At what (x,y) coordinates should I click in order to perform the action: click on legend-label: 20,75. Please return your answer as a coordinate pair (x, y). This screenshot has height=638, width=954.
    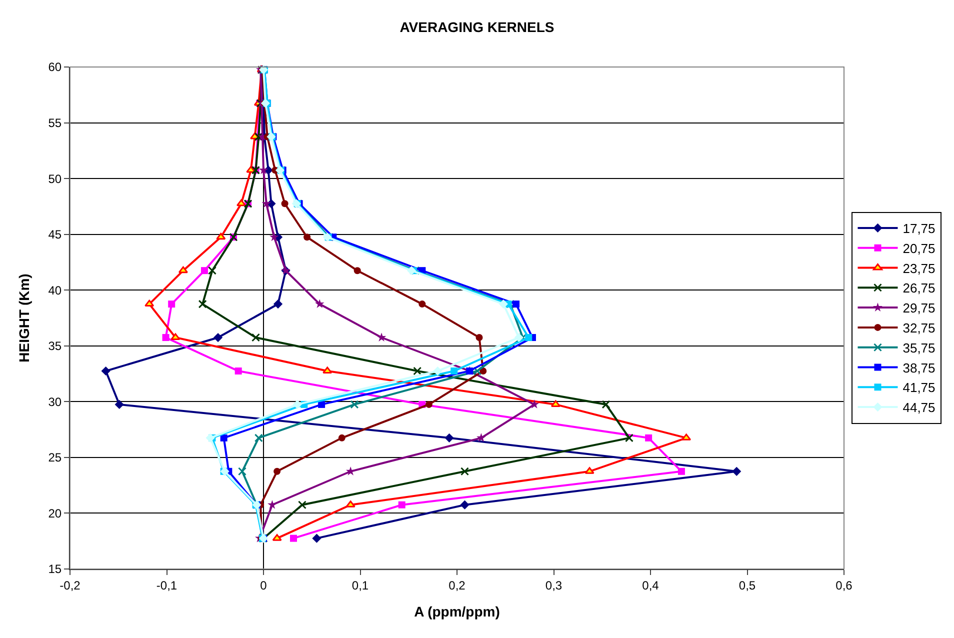
    Looking at the image, I should click on (919, 248).